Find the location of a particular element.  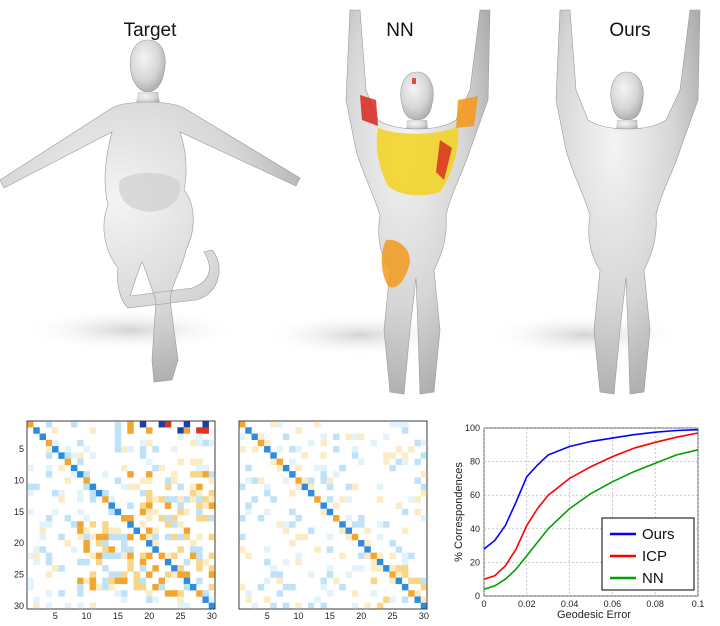

series-line-icp is located at coordinates (591, 506).